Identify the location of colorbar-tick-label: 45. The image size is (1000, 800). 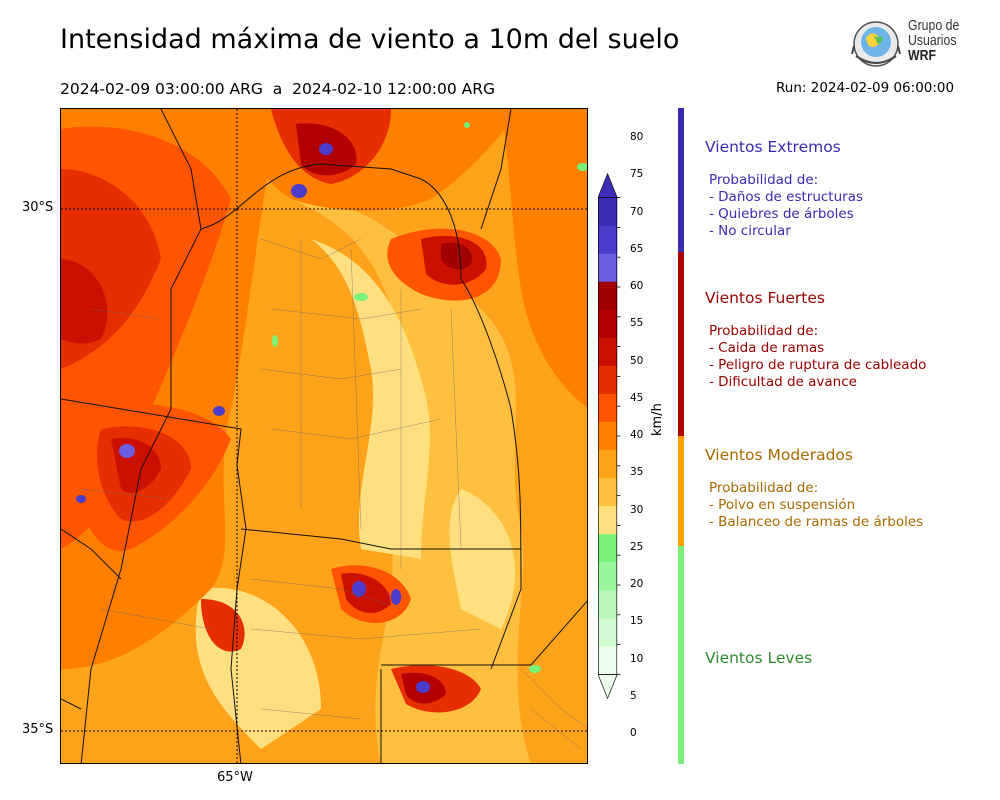
(637, 397).